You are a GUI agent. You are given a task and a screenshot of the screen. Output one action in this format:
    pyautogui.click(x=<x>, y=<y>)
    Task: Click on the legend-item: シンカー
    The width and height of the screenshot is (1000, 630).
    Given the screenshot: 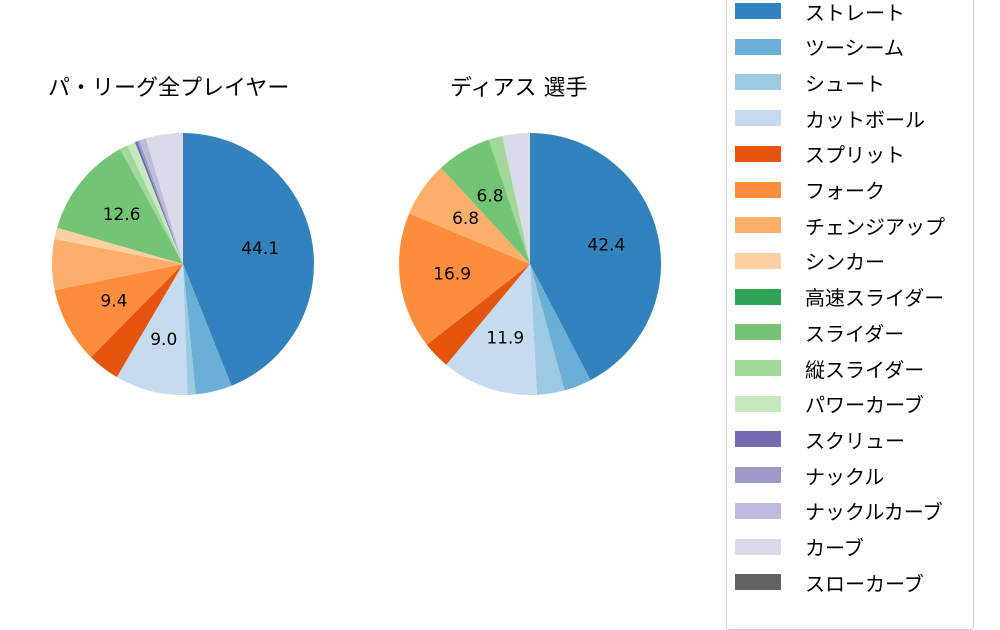 What is the action you would take?
    pyautogui.click(x=810, y=262)
    